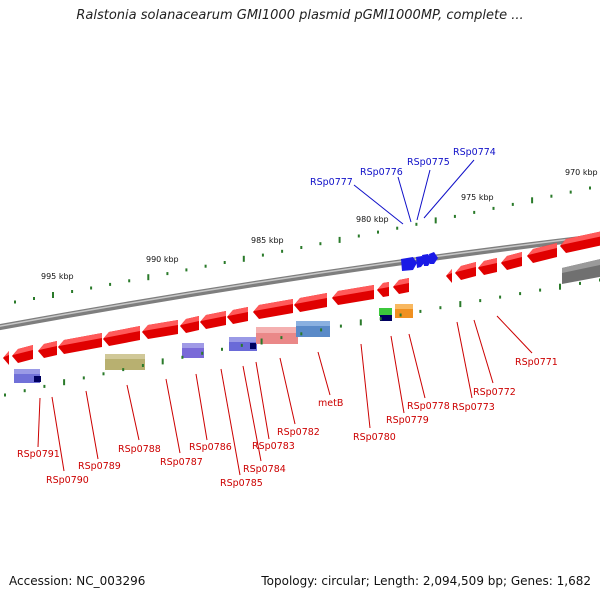 The image size is (600, 600). I want to click on label-RSp0786: RSp0786, so click(210, 447).